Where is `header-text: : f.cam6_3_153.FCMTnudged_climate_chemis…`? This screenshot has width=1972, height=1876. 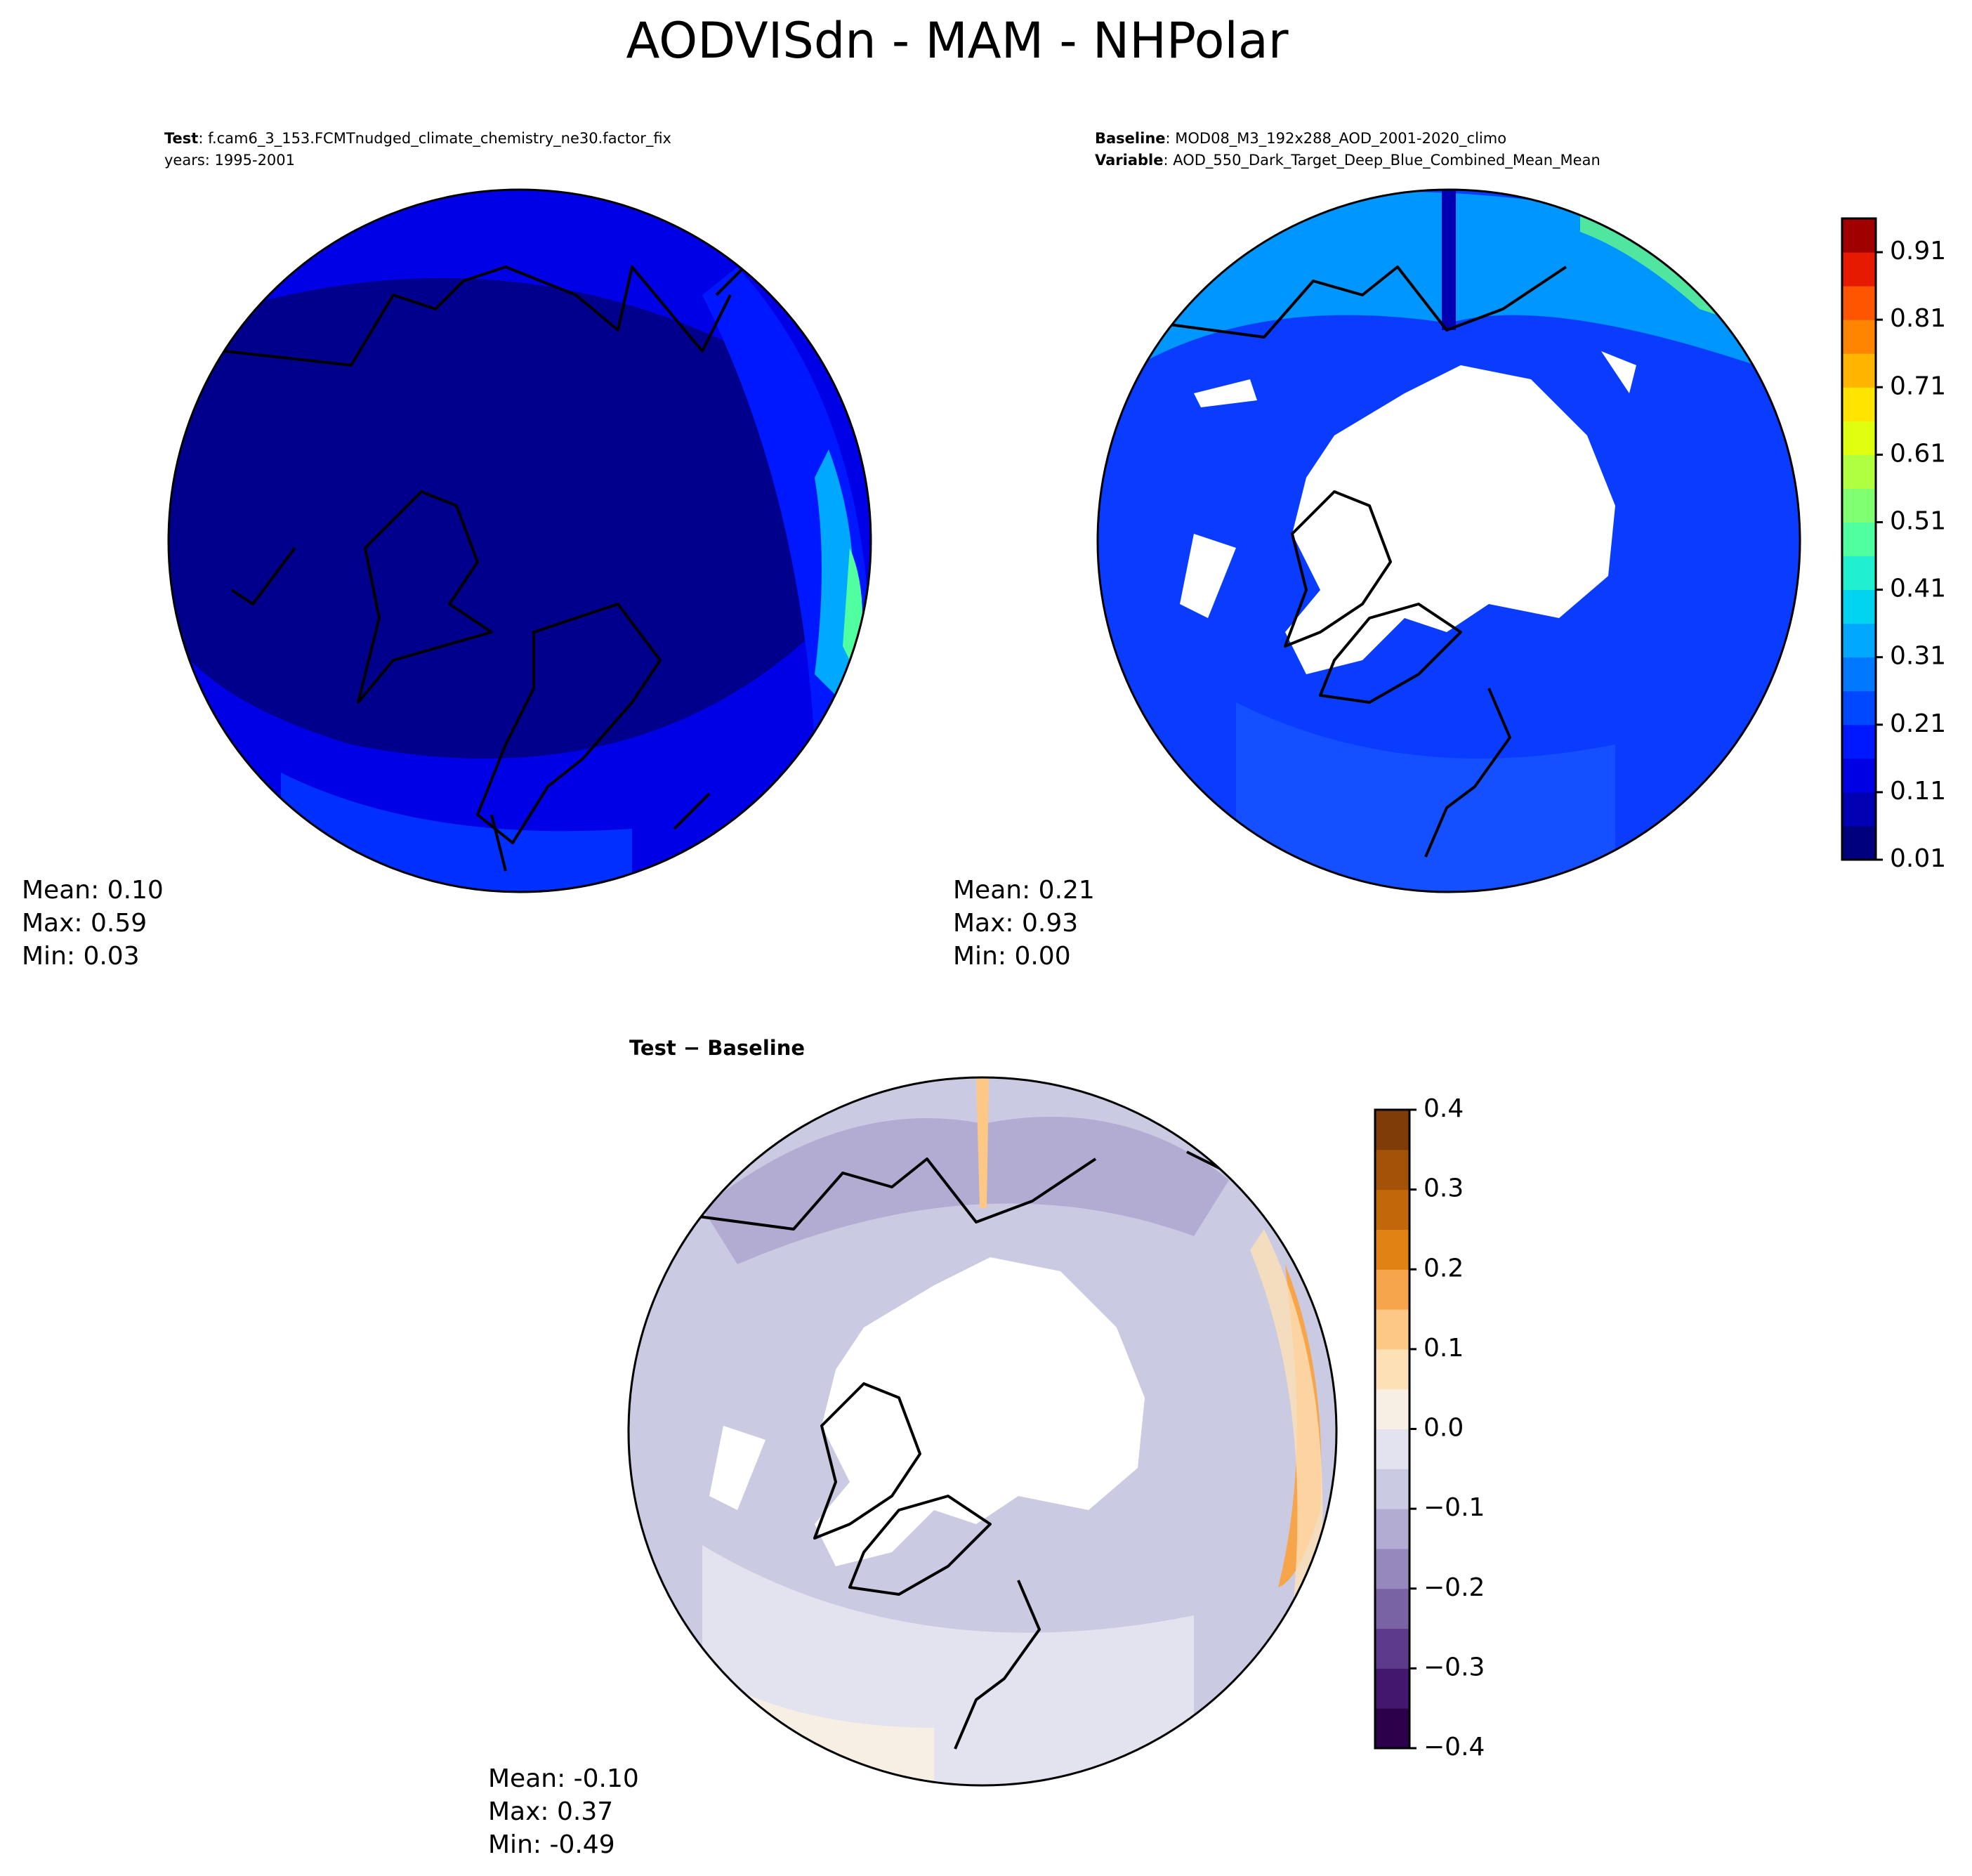
header-text: : f.cam6_3_153.FCMTnudged_climate_chemis… is located at coordinates (434, 138).